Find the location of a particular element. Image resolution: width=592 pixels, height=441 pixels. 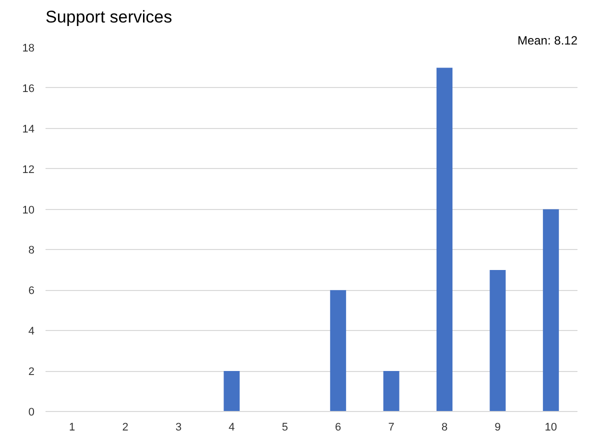

x-tick-label: 7 is located at coordinates (391, 428).